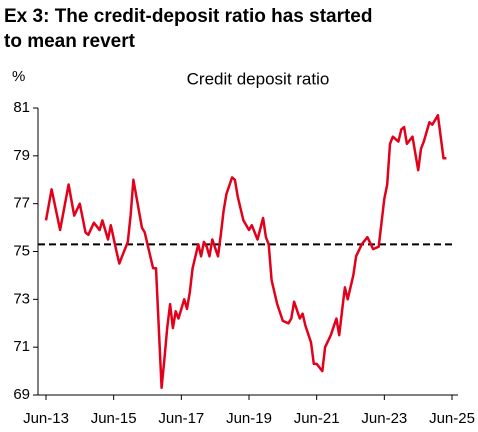 The width and height of the screenshot is (478, 432). Describe the element at coordinates (258, 78) in the screenshot. I see `chart-subtitle: Credit deposit ratio` at that location.